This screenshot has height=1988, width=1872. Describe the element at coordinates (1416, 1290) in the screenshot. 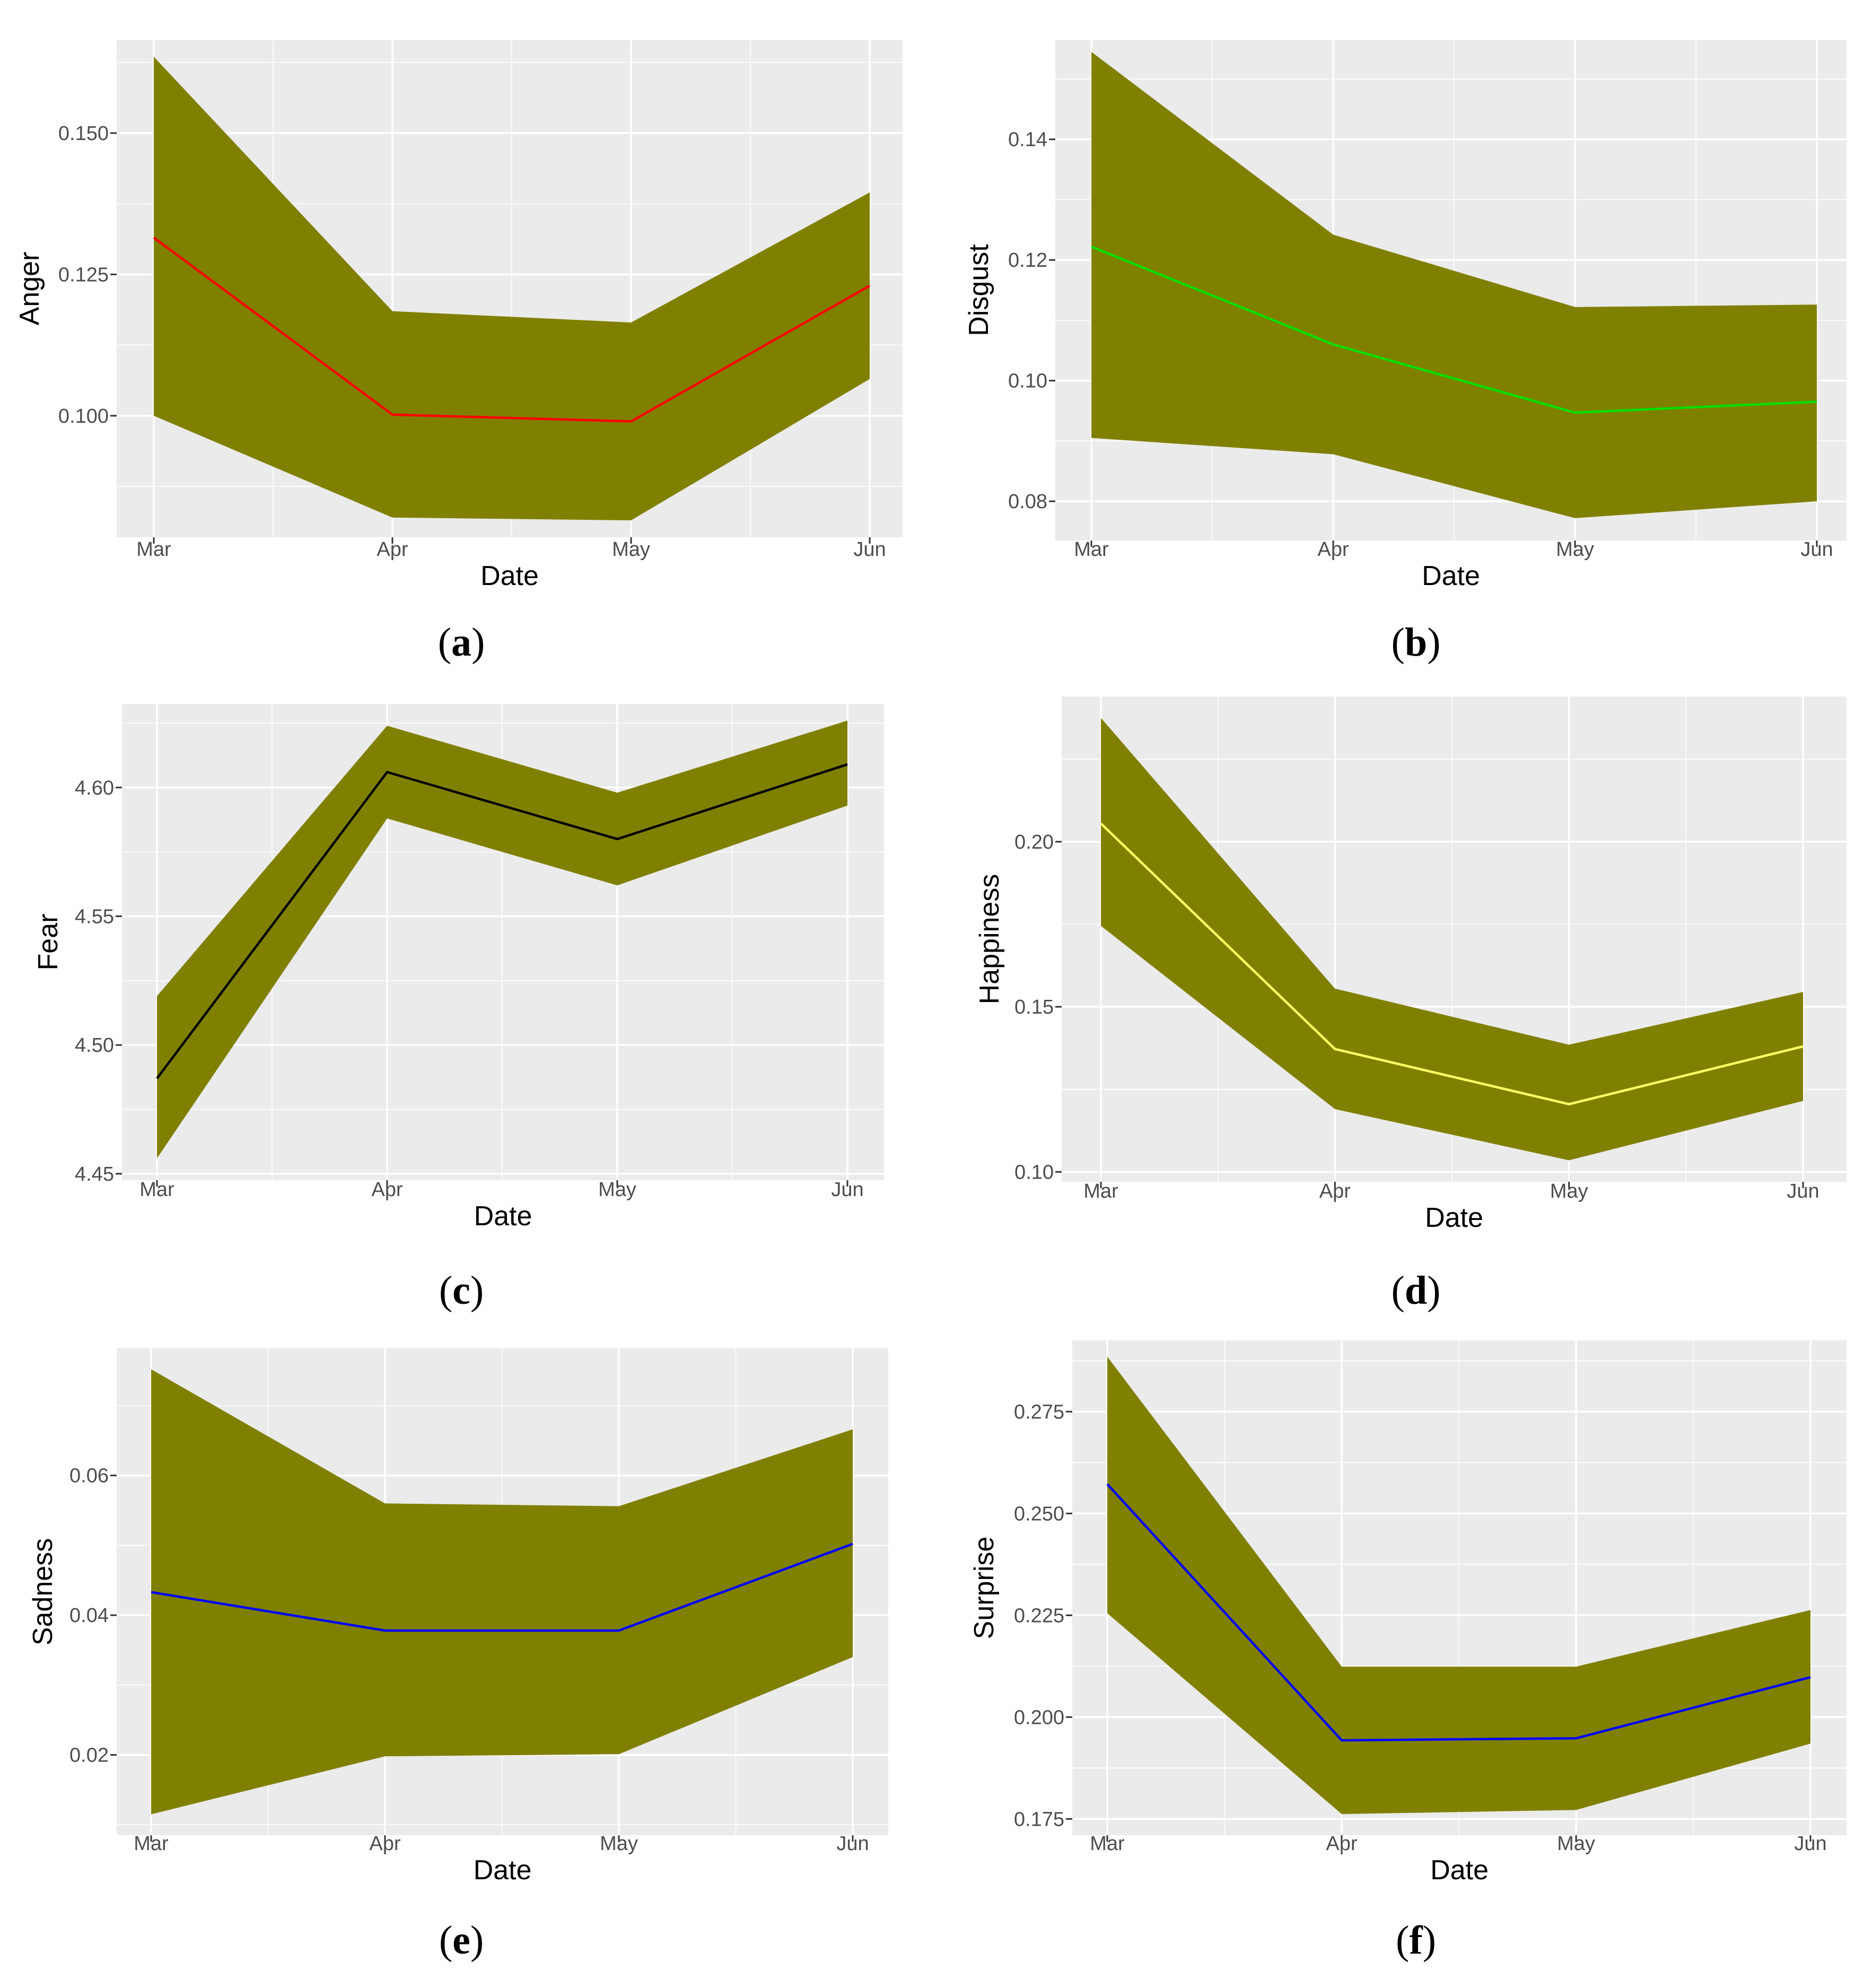

I see `caption-d: (d)` at that location.